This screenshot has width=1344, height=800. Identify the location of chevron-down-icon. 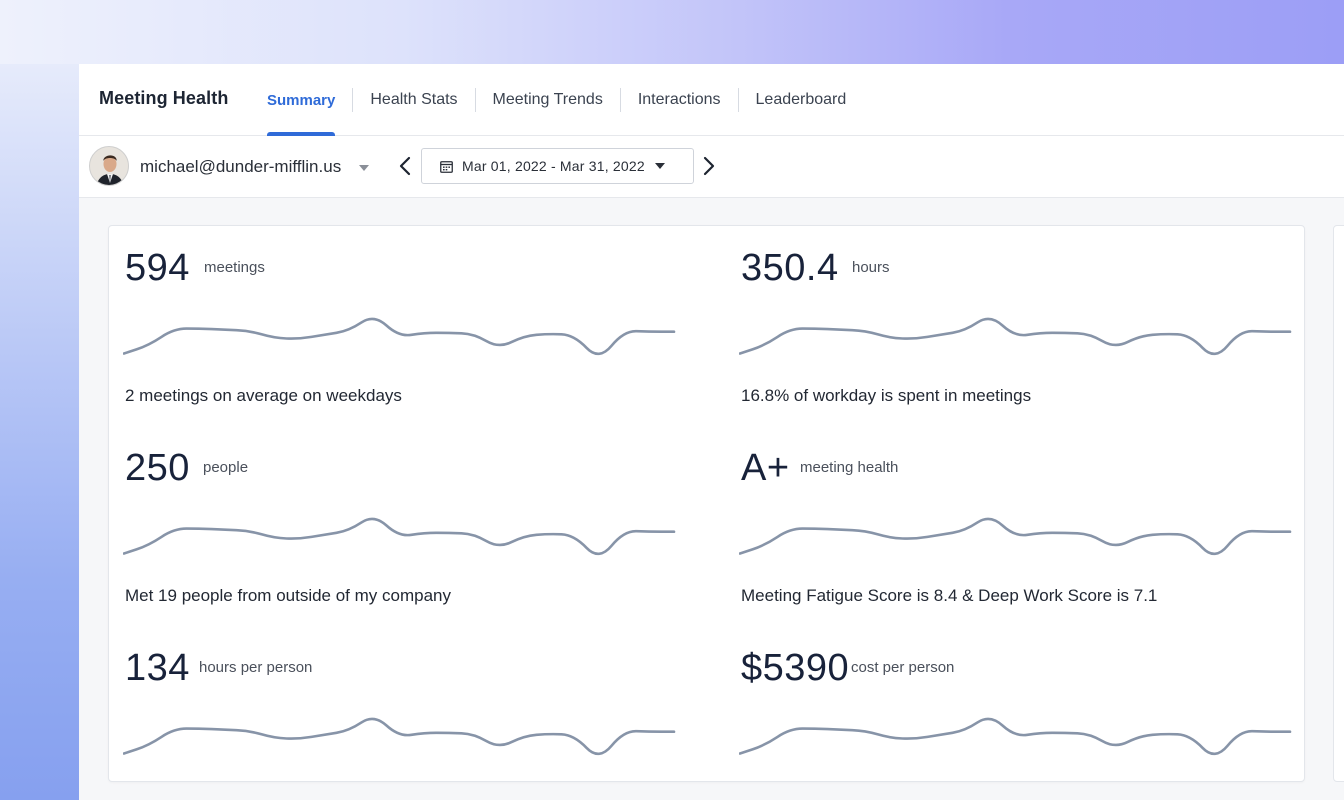
(659, 166).